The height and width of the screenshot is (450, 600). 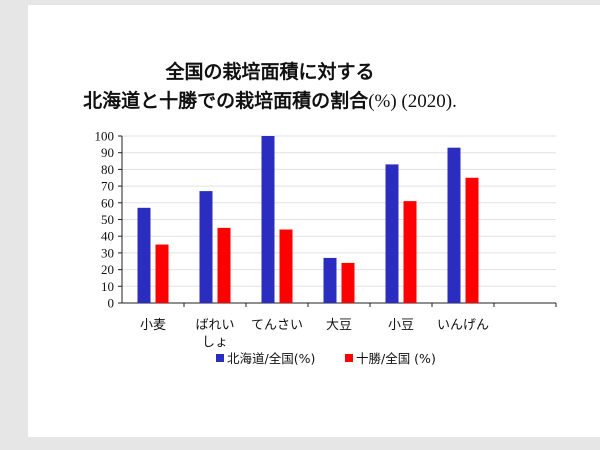 I want to click on chart-title-line1: 全国の栽培面積に対する, so click(x=269, y=71).